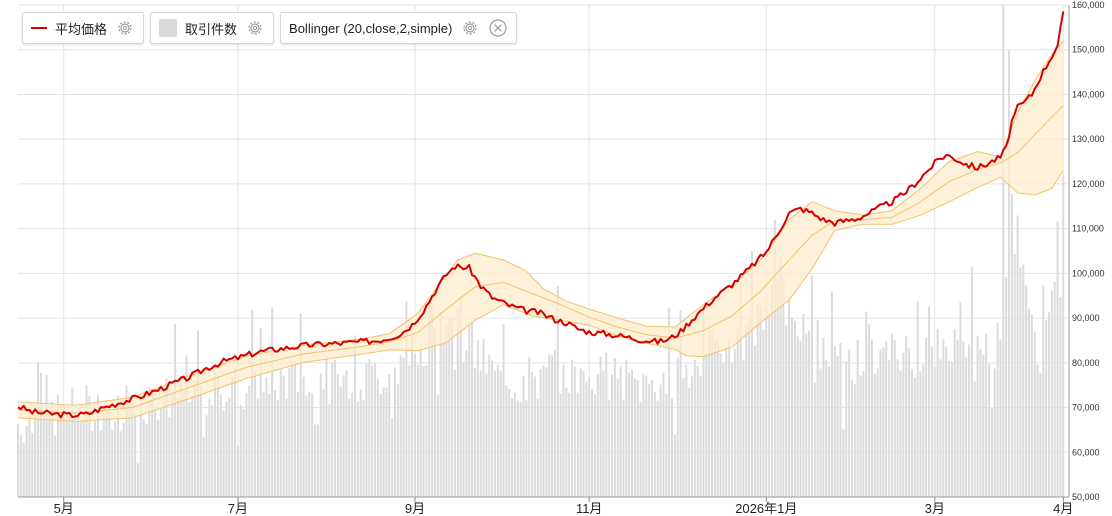  I want to click on close-icon, so click(498, 28).